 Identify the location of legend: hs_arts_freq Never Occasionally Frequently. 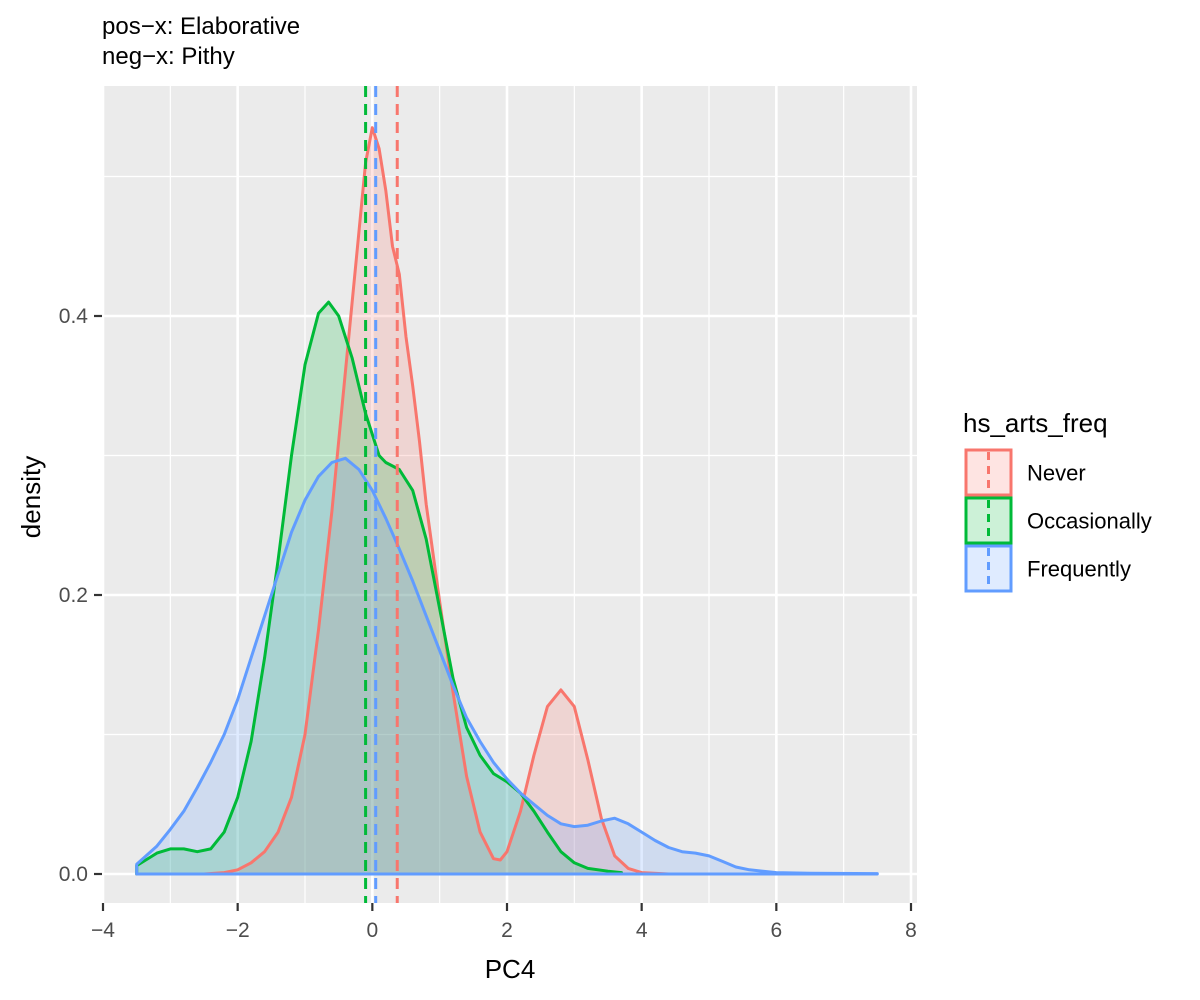
(1057, 500).